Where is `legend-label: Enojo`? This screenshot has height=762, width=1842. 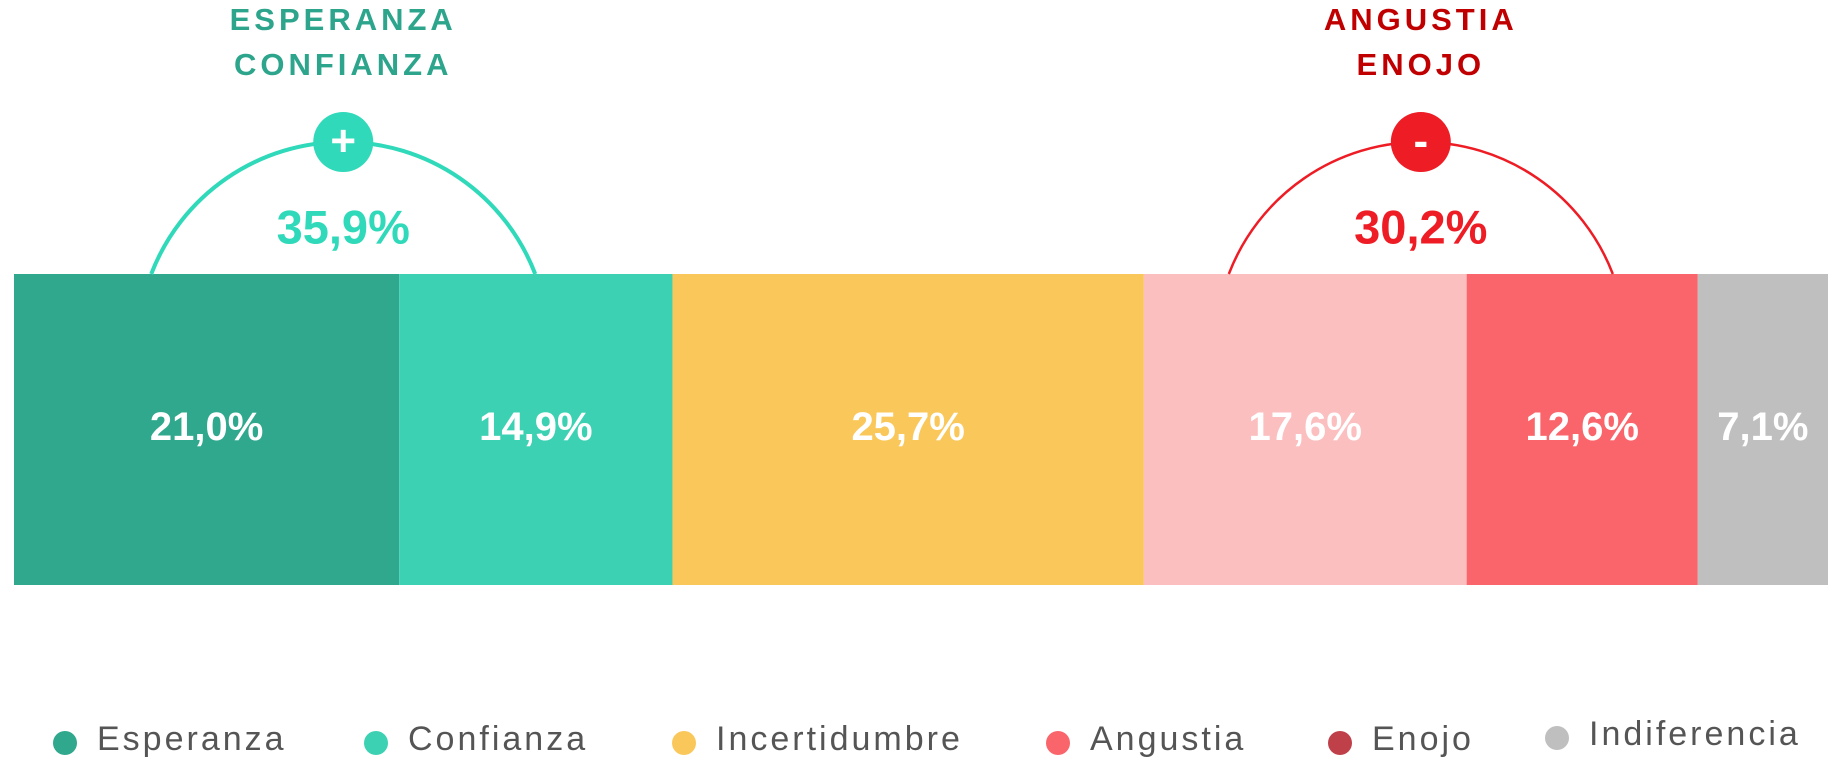 legend-label: Enojo is located at coordinates (1423, 739).